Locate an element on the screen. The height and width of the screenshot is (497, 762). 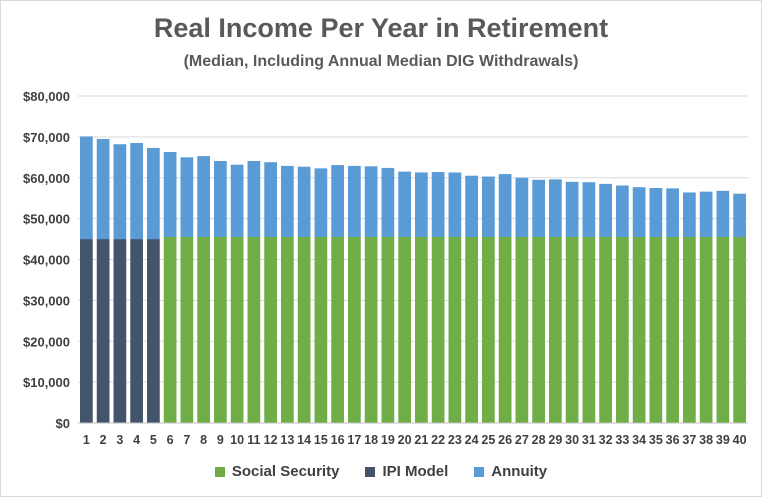
x-tick-label: 40 is located at coordinates (740, 440).